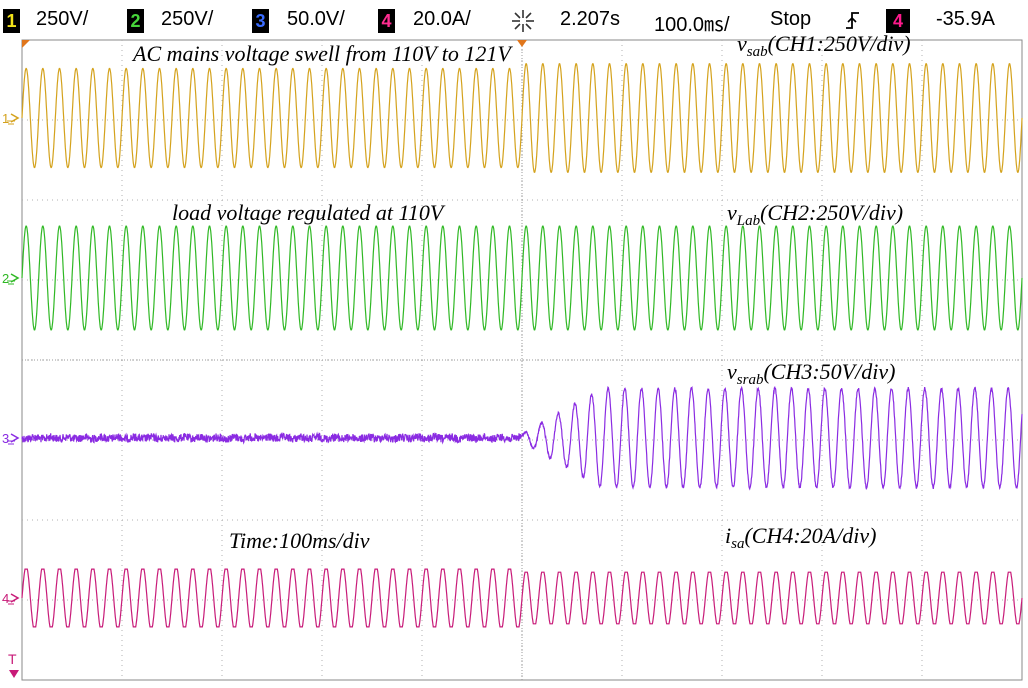  What do you see at coordinates (692, 25) in the screenshot?
I see `timebase: 100.0㎳/` at bounding box center [692, 25].